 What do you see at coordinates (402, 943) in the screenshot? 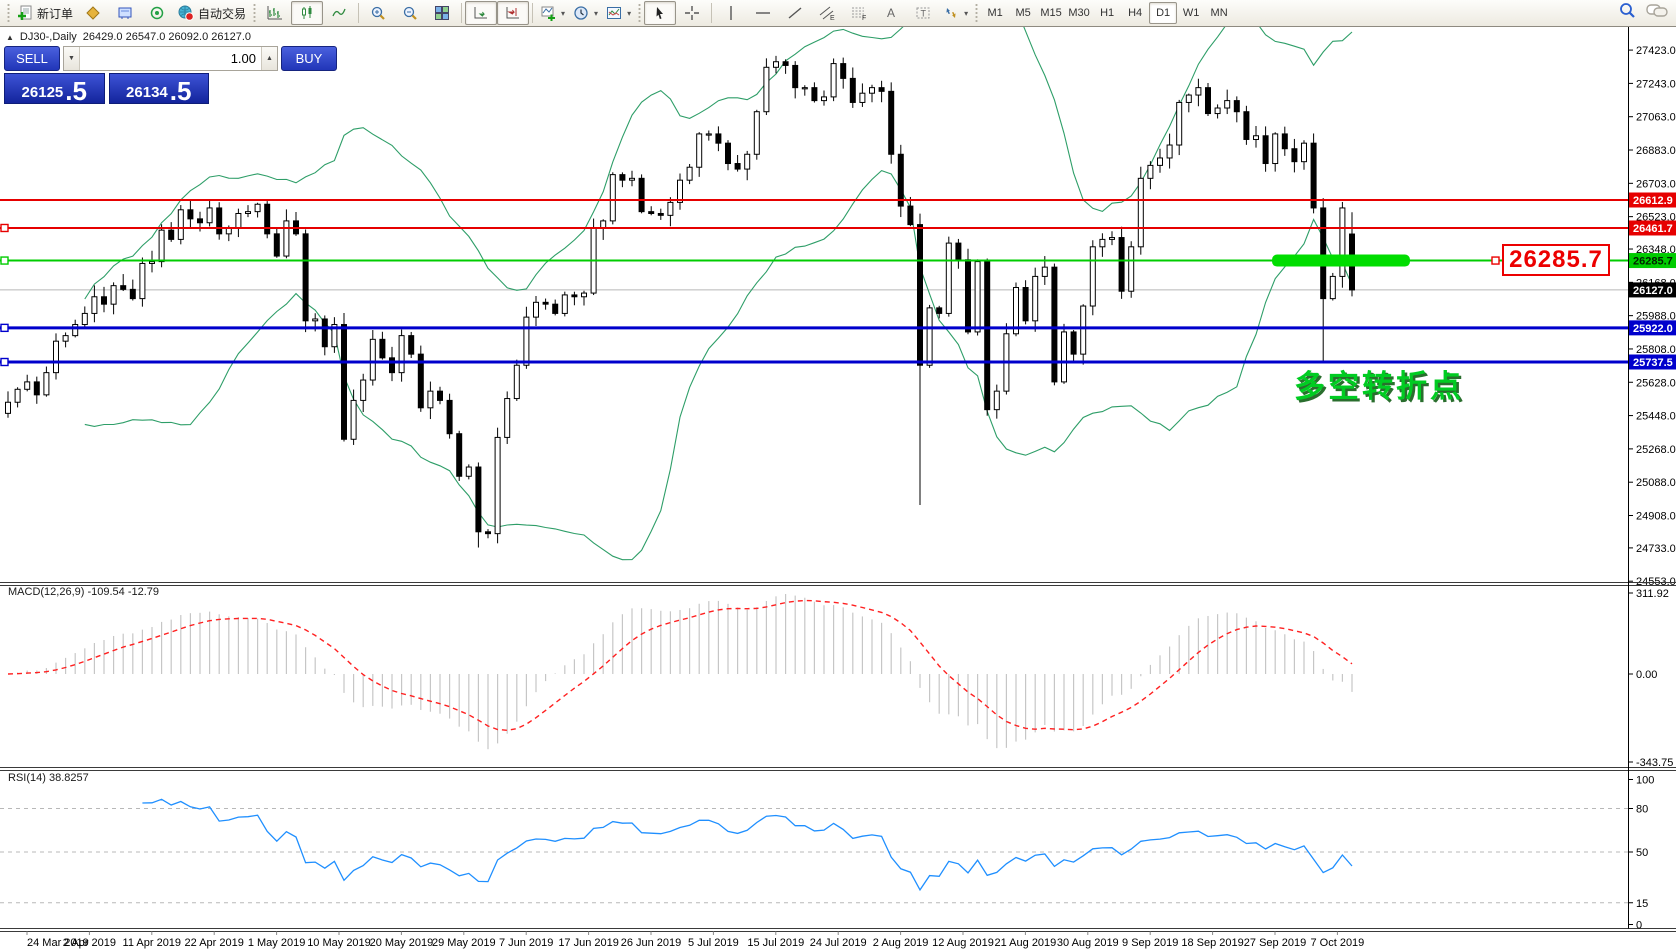
I see `svg-text: 20 May 2019` at bounding box center [402, 943].